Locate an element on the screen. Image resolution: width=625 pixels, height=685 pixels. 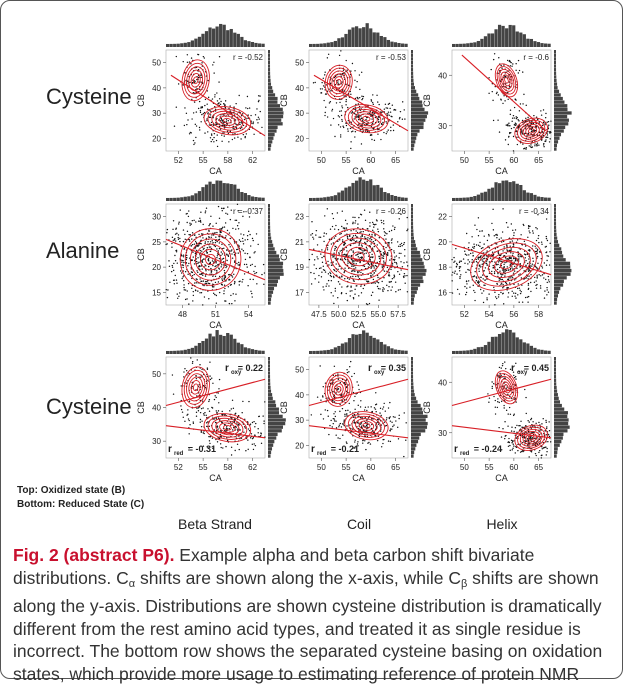
legend-line: Bottom: Reduced State (C) is located at coordinates (80, 504).